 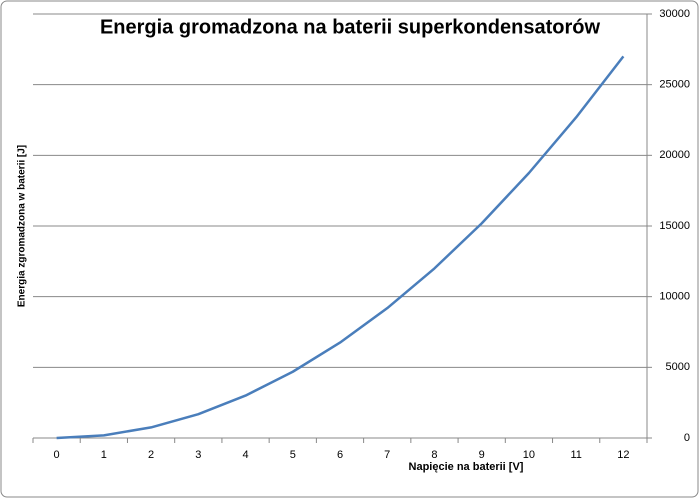 What do you see at coordinates (387, 455) in the screenshot?
I see `x-tick-label: 7` at bounding box center [387, 455].